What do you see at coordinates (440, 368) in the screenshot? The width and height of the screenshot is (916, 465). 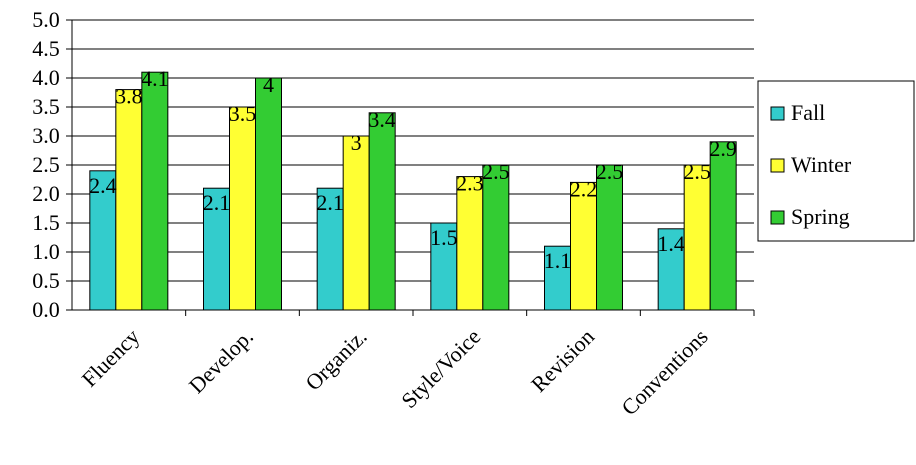 I see `x-category-label: Style/Voice` at bounding box center [440, 368].